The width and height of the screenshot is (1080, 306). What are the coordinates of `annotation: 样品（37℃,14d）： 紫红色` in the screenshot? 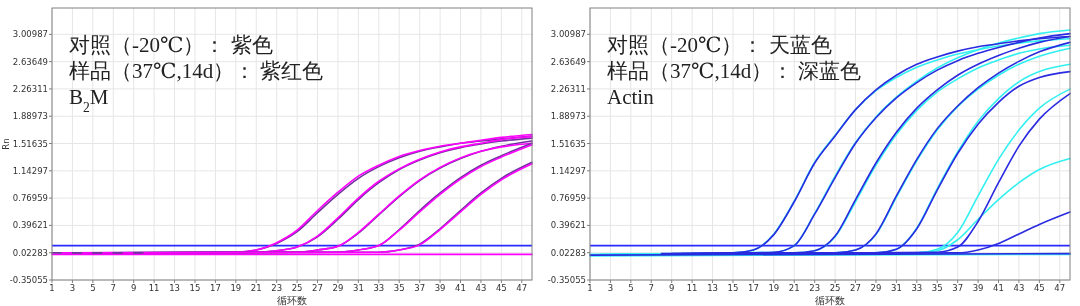 It's located at (196, 71).